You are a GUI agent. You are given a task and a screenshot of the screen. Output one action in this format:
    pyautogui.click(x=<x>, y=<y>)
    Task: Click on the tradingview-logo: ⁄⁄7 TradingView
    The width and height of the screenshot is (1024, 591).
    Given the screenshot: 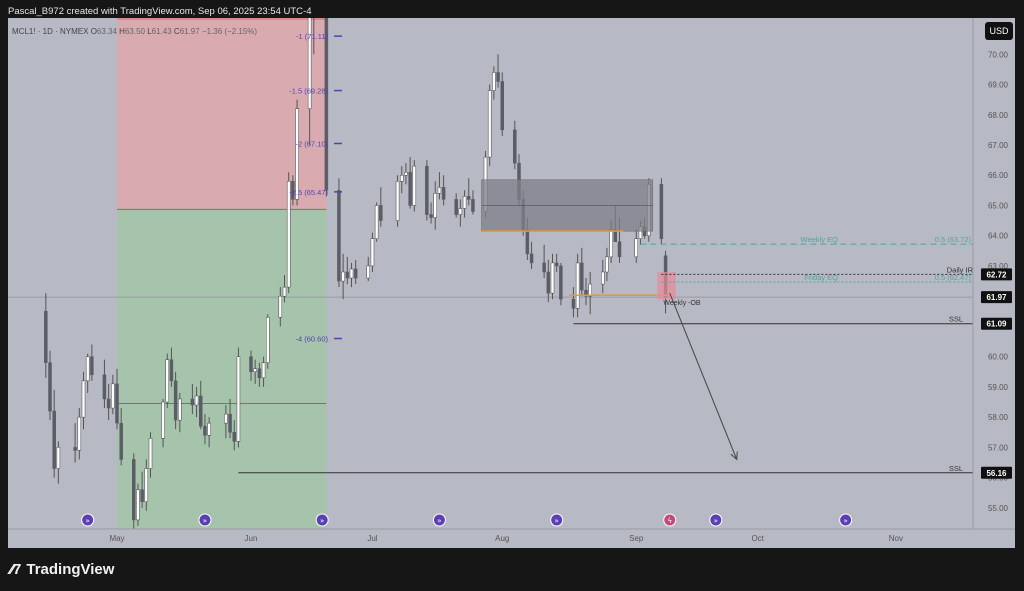 What is the action you would take?
    pyautogui.click(x=62, y=569)
    